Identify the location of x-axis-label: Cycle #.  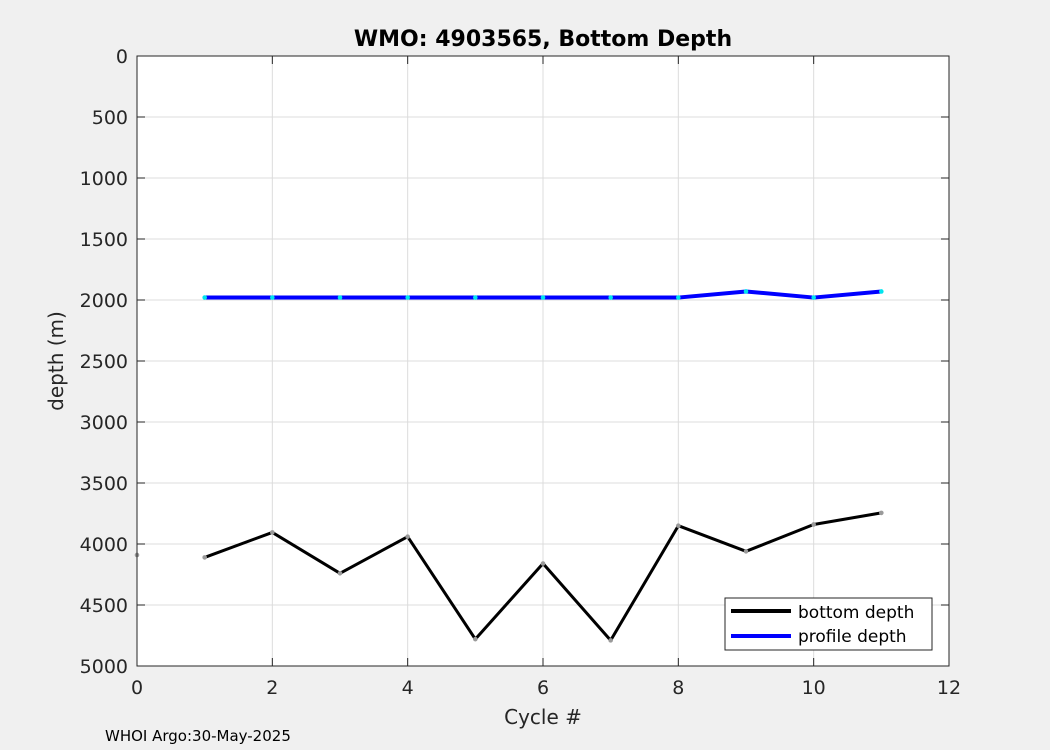
(543, 717).